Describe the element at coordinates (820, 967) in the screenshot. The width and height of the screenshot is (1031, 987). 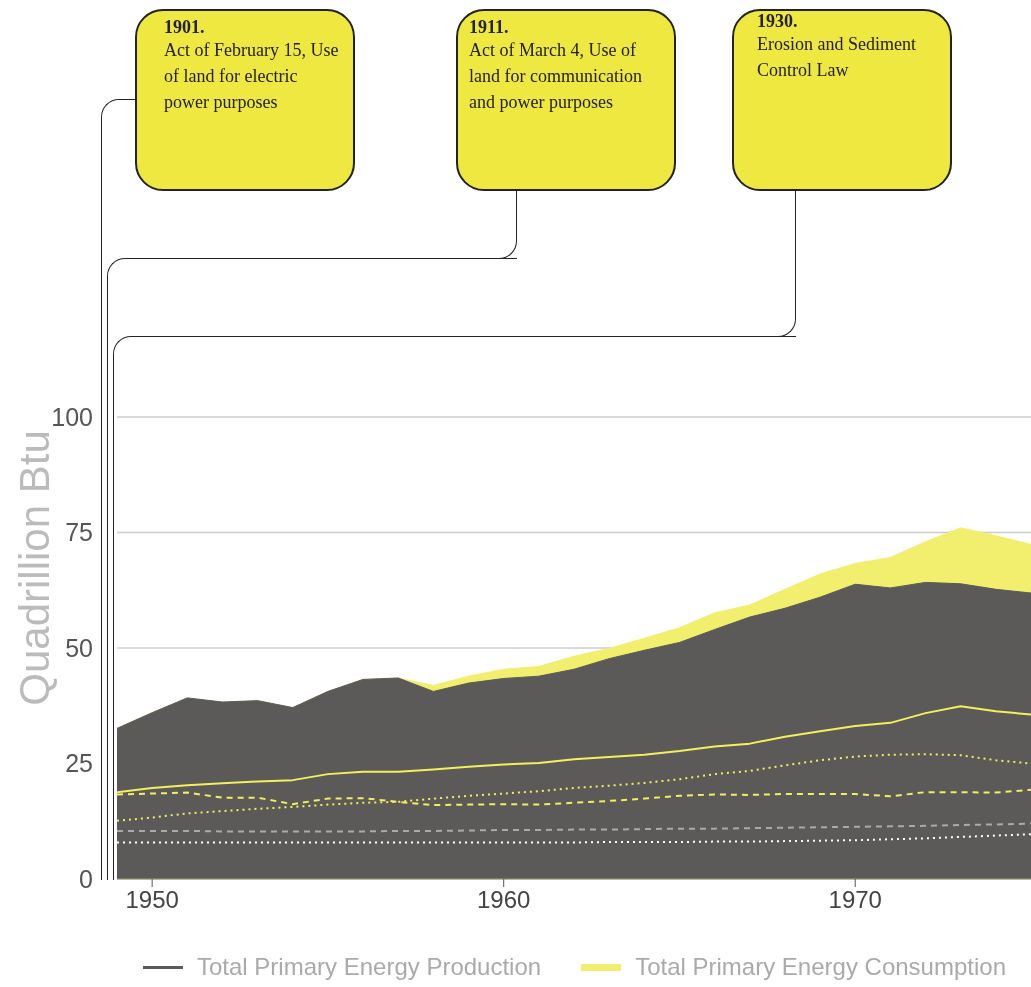
I see `legend-label: Total Primary Energy Consumption` at that location.